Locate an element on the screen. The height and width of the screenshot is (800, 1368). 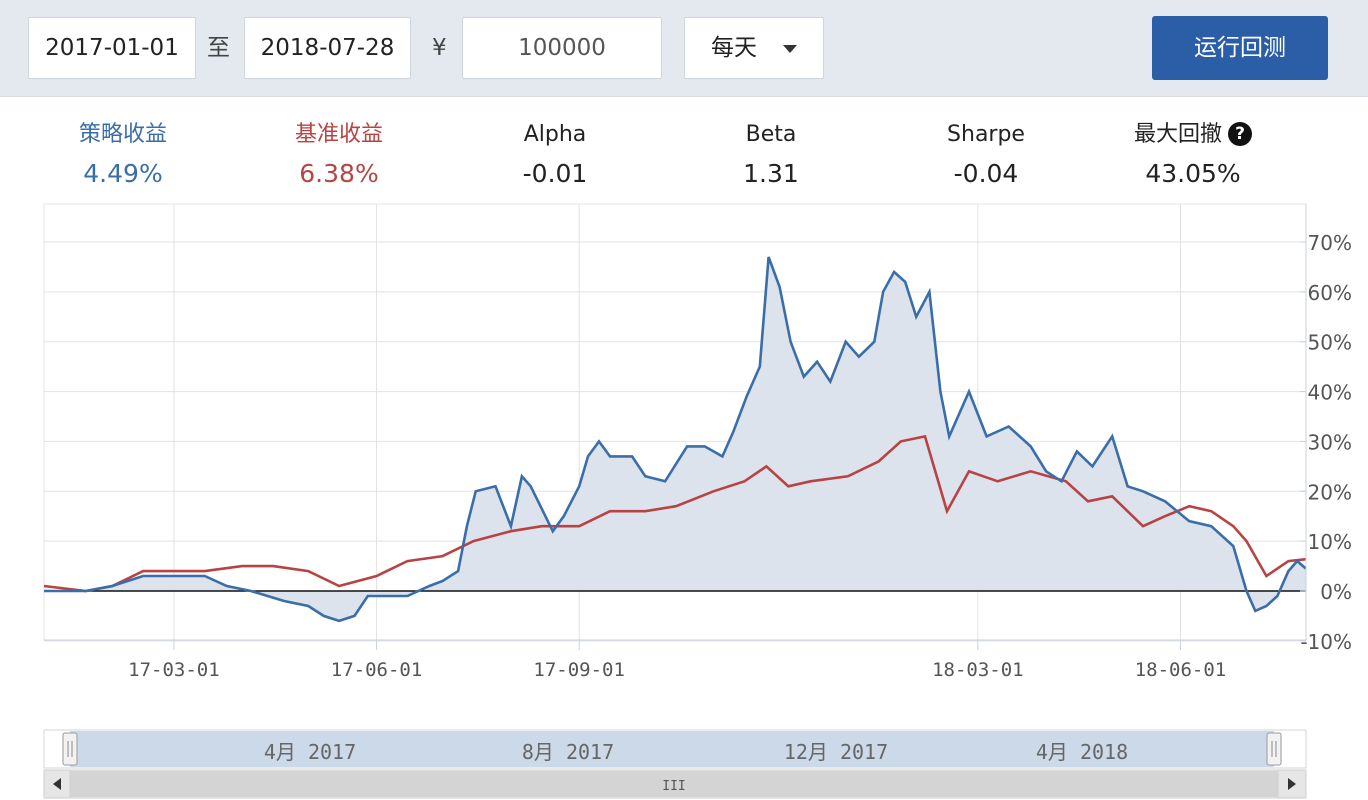
navigator-label: 12月 2017 is located at coordinates (836, 752).